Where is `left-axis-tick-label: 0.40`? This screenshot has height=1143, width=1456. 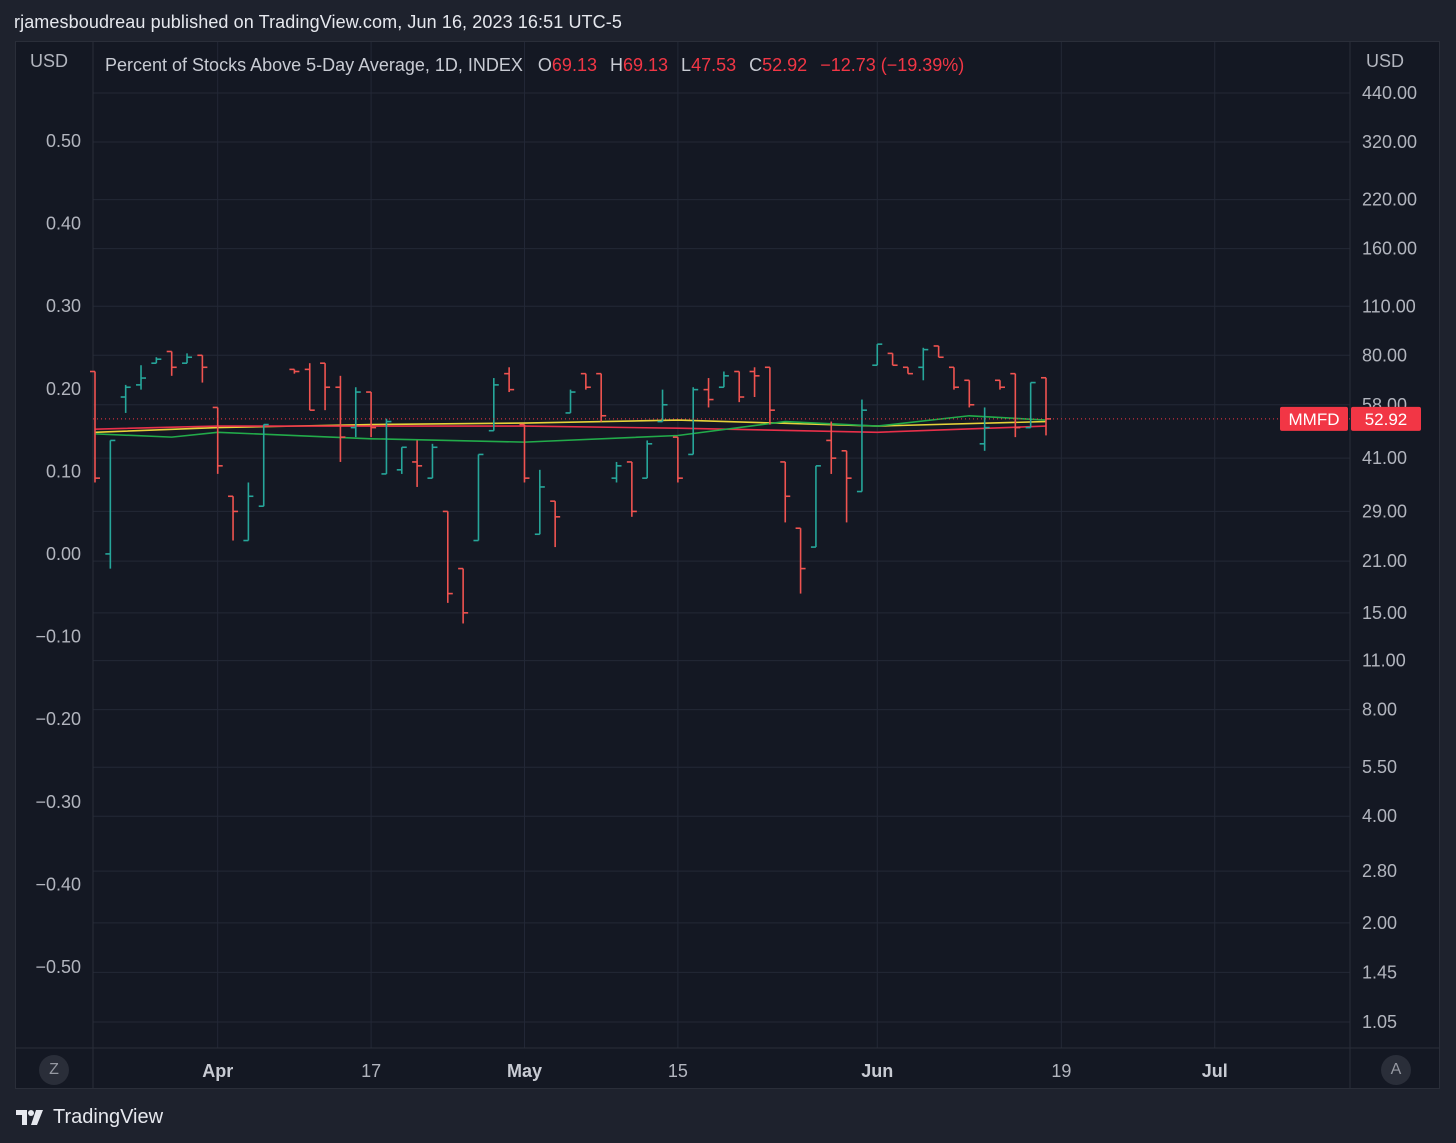 left-axis-tick-label: 0.40 is located at coordinates (63, 224).